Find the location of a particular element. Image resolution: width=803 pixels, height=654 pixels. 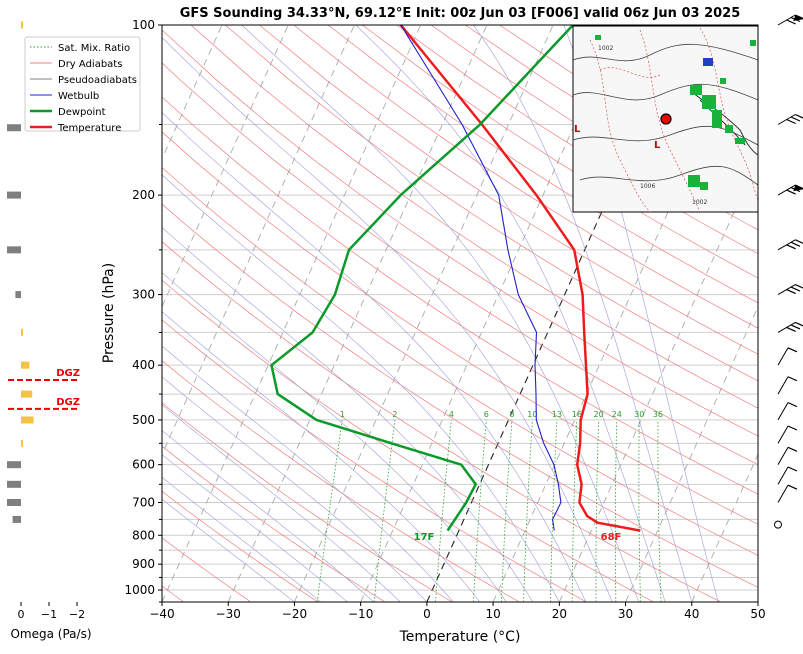

mixing-ratio-label: 24 is located at coordinates (617, 414).